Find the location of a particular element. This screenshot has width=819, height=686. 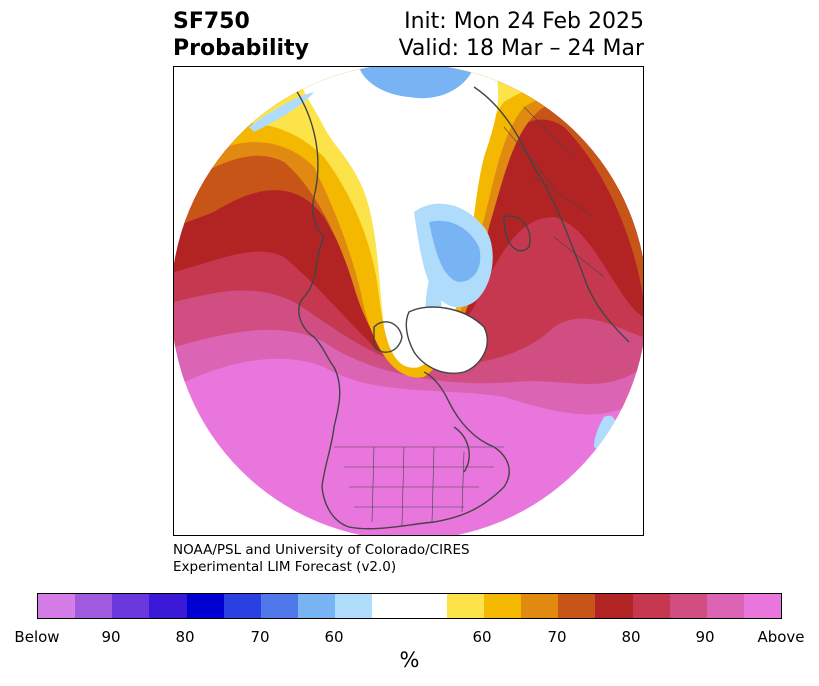

coastline-hudson-bay is located at coordinates (461, 449).